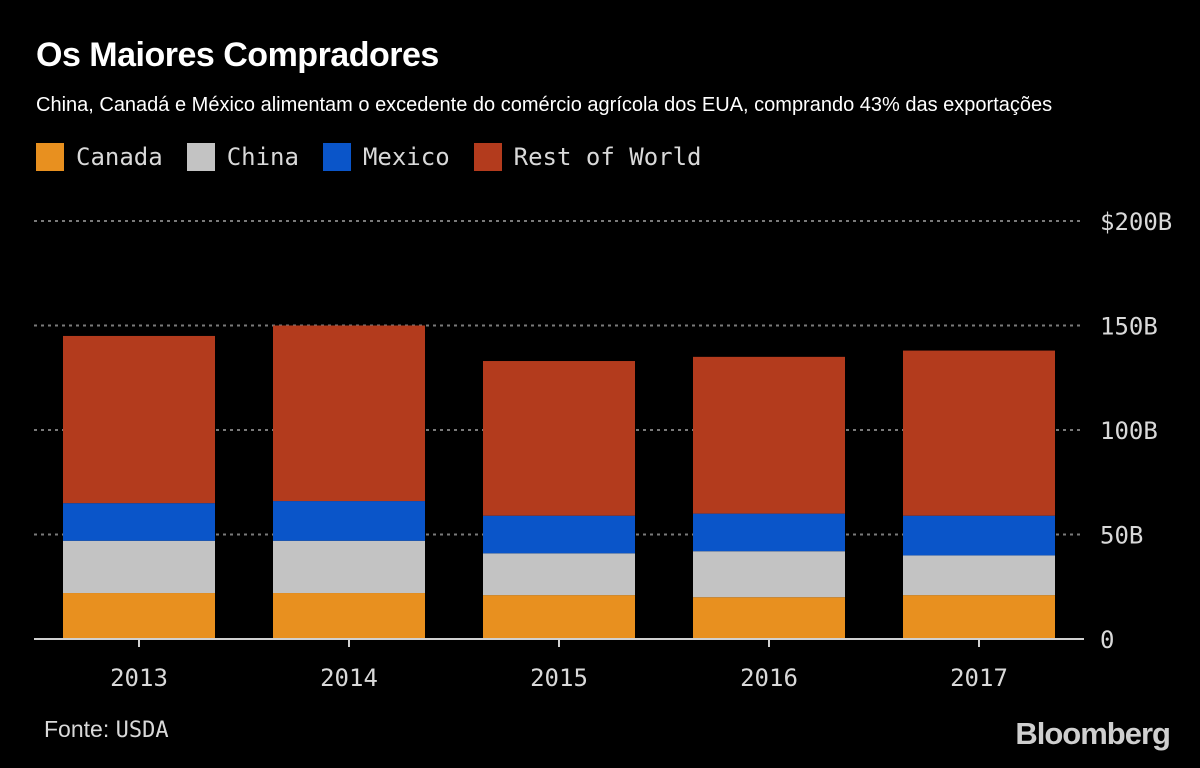 The height and width of the screenshot is (768, 1200). I want to click on legend-item-rest-of-world: Rest of World, so click(587, 157).